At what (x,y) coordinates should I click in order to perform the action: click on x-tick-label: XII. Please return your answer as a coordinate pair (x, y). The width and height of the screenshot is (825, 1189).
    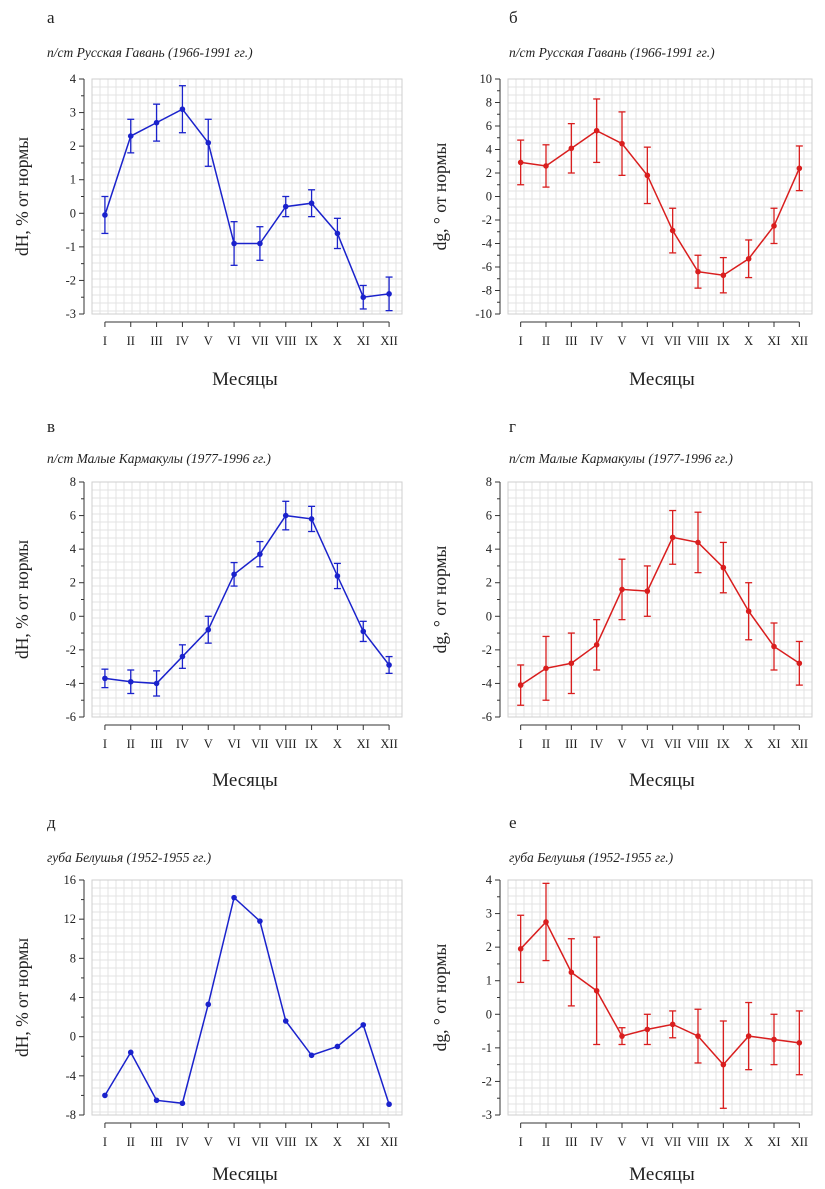
    Looking at the image, I should click on (799, 341).